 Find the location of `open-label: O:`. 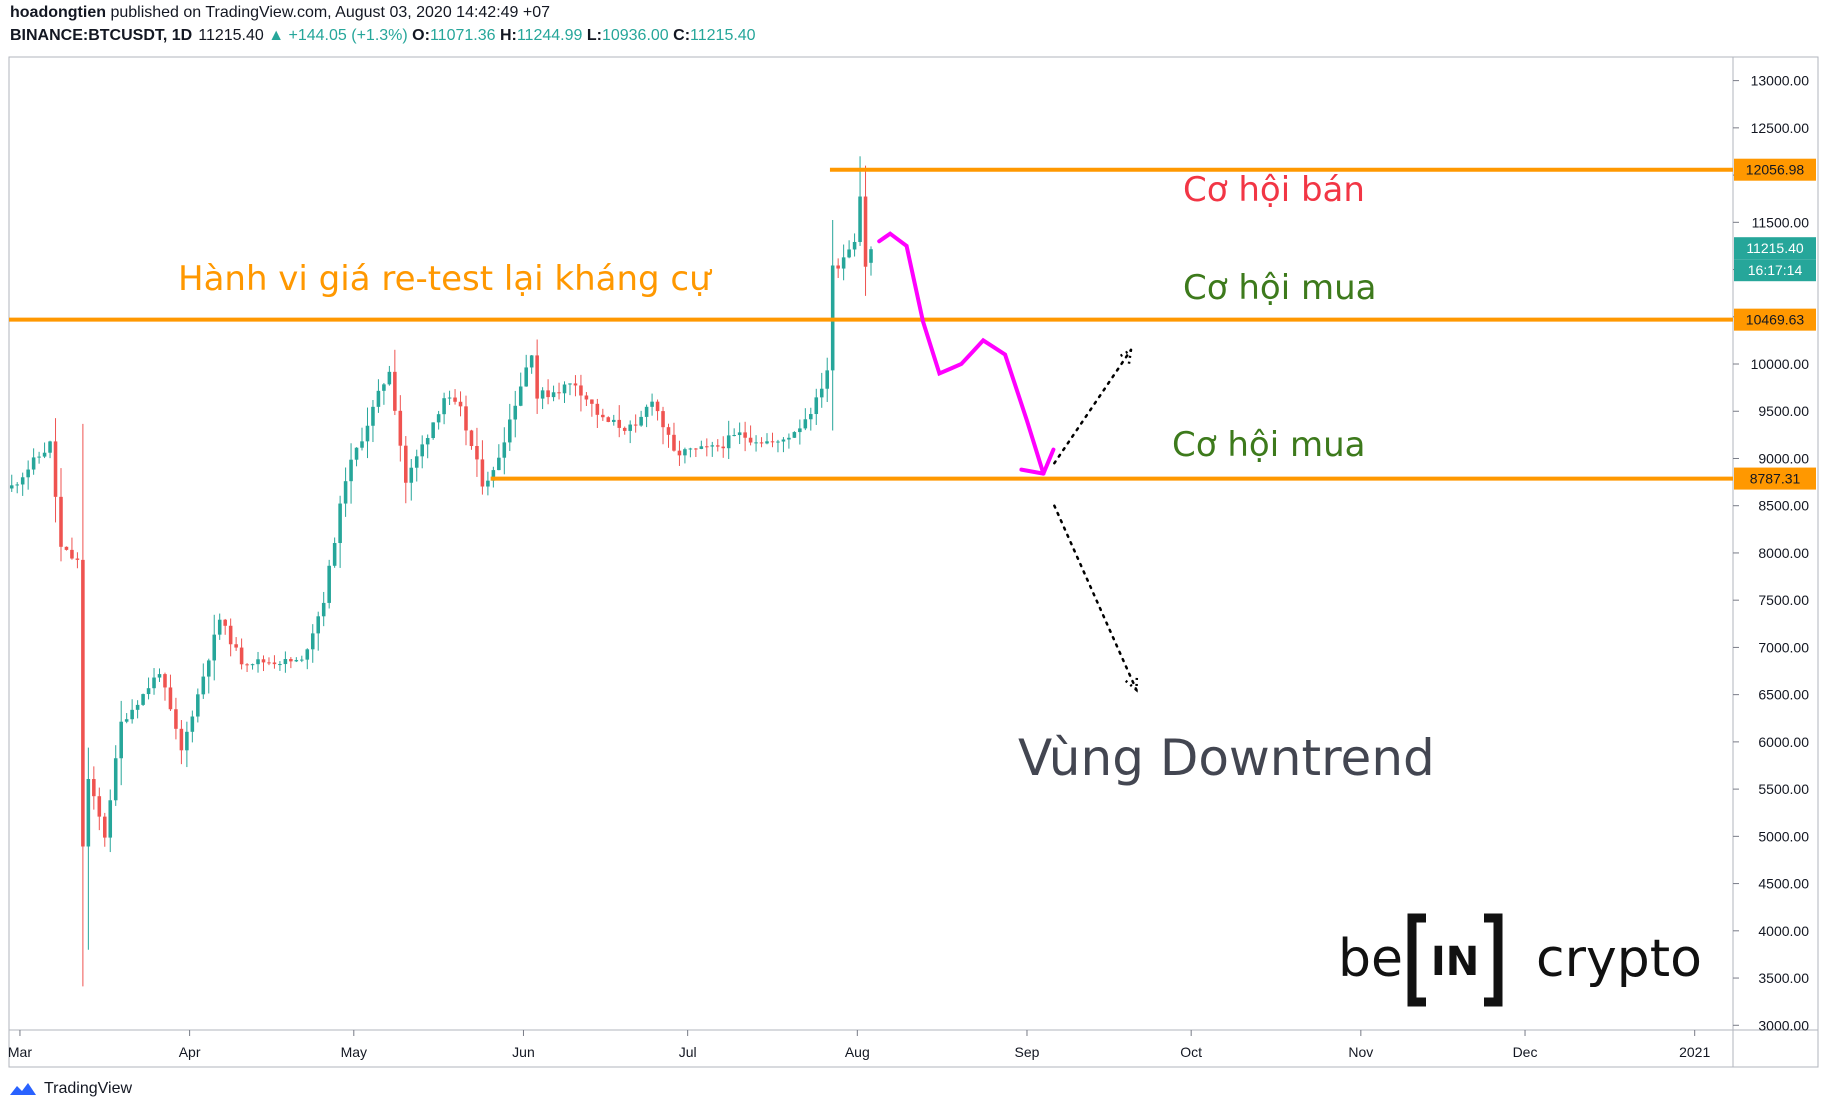

open-label: O: is located at coordinates (421, 35).